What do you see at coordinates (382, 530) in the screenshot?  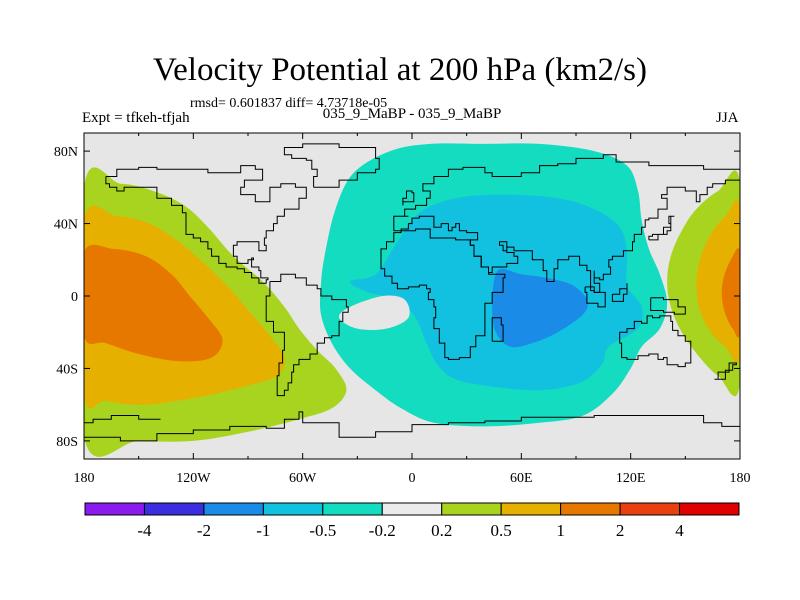 I see `colorbar-label: -0.2` at bounding box center [382, 530].